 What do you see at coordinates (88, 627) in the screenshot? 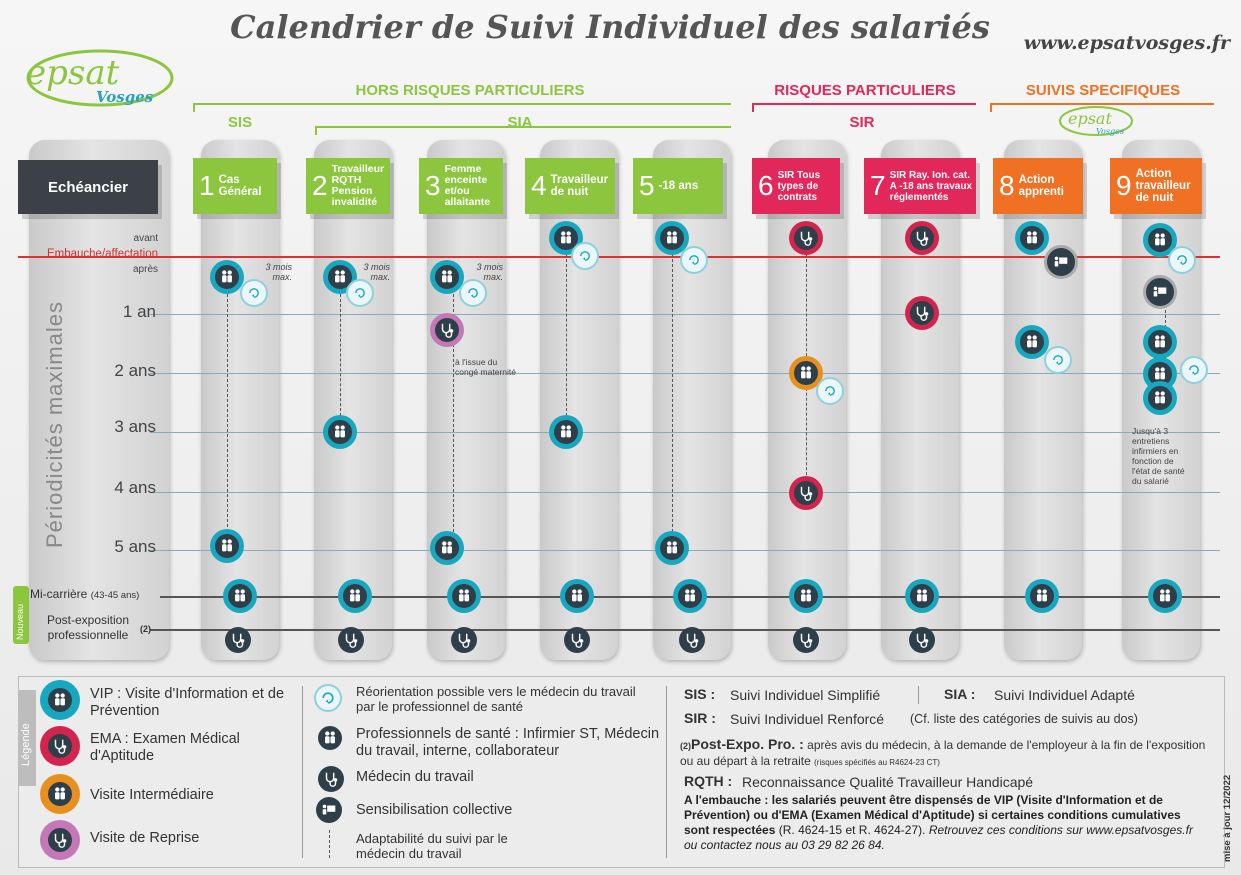
I see `row-post-expo: Post-exposition professionnelle` at bounding box center [88, 627].